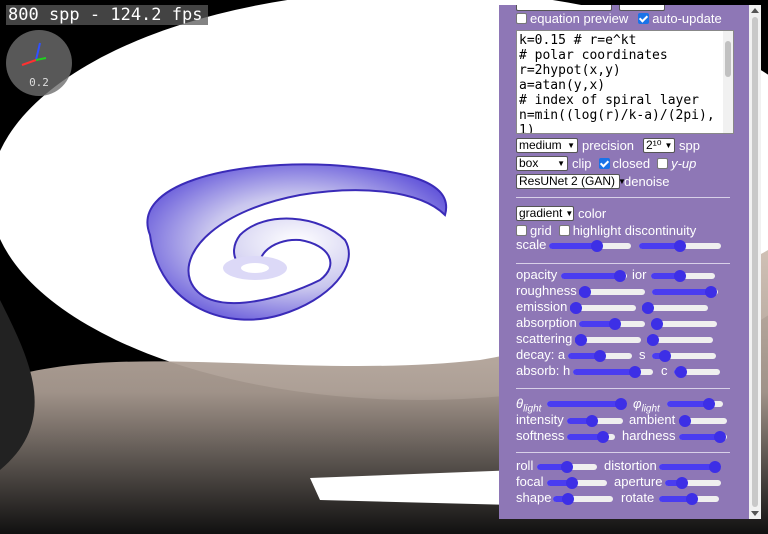 The image size is (768, 534). What do you see at coordinates (583, 499) in the screenshot?
I see `shape-slider` at bounding box center [583, 499].